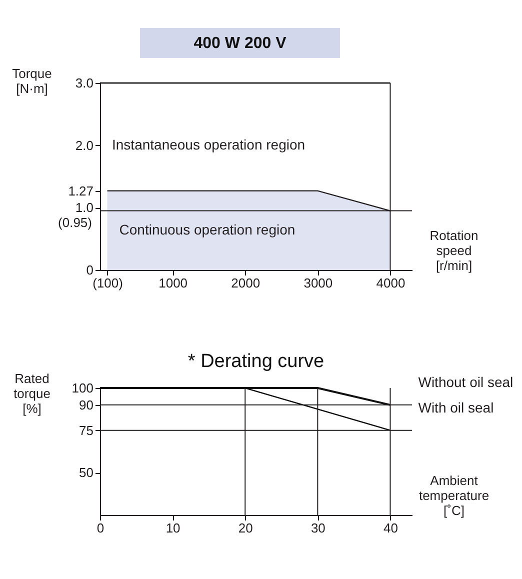 The image size is (522, 579). Describe the element at coordinates (173, 528) in the screenshot. I see `x-tick-label: 10` at that location.